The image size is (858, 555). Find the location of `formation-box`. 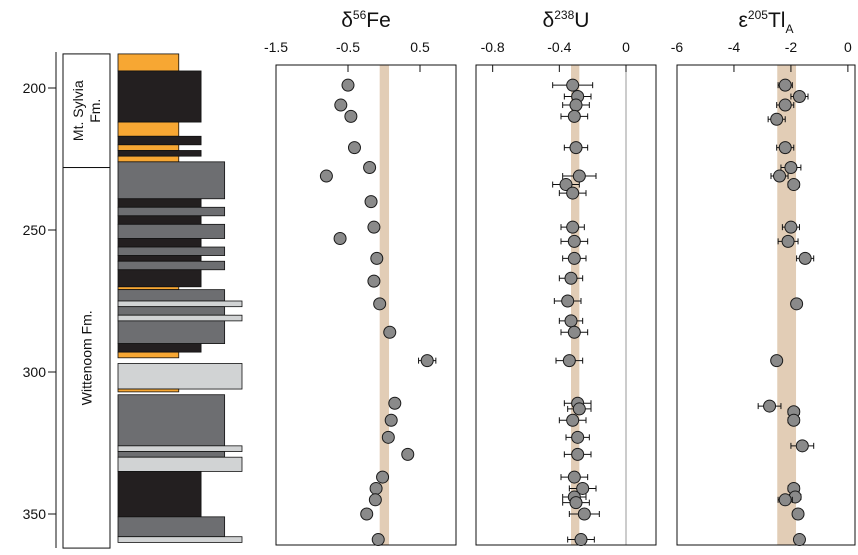

formation-box is located at coordinates (86, 358).